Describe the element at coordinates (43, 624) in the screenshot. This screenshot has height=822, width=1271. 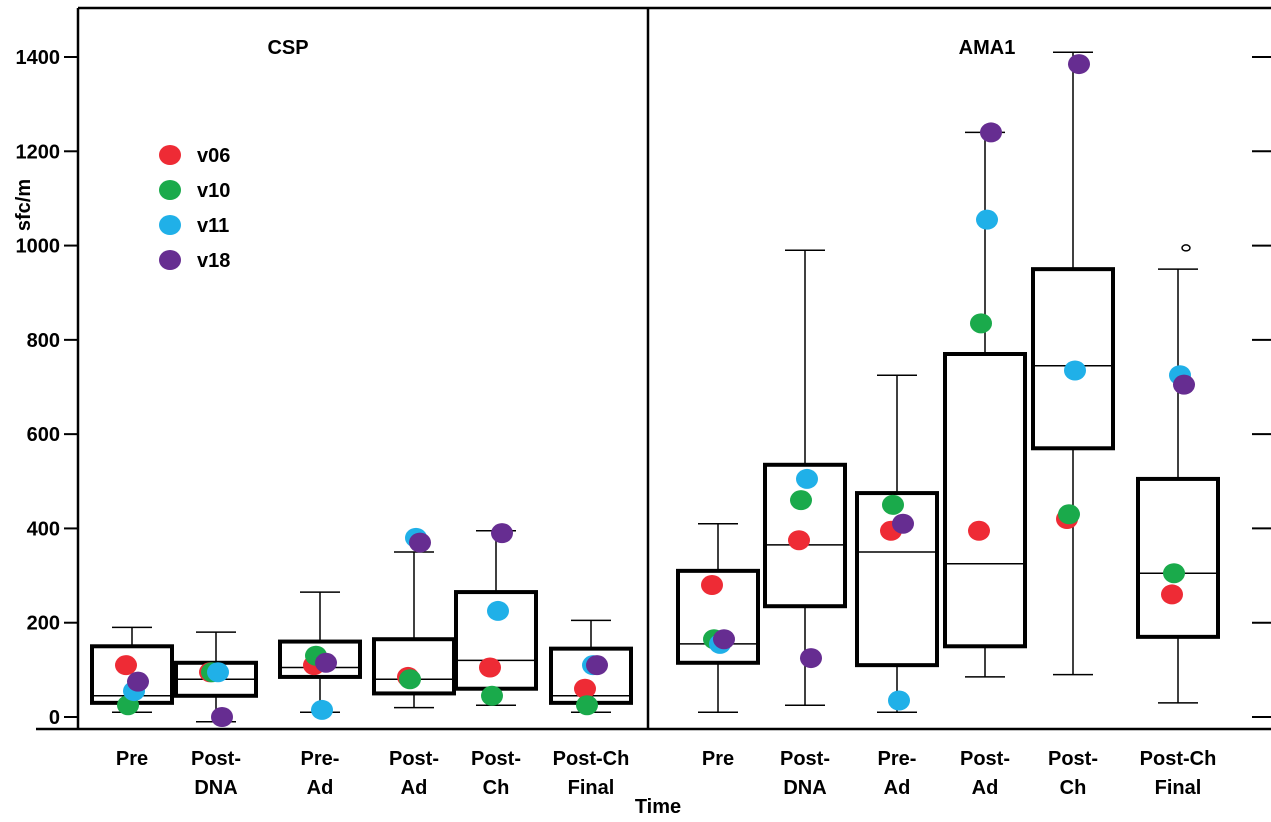
I see `y-tick-label: 200` at that location.